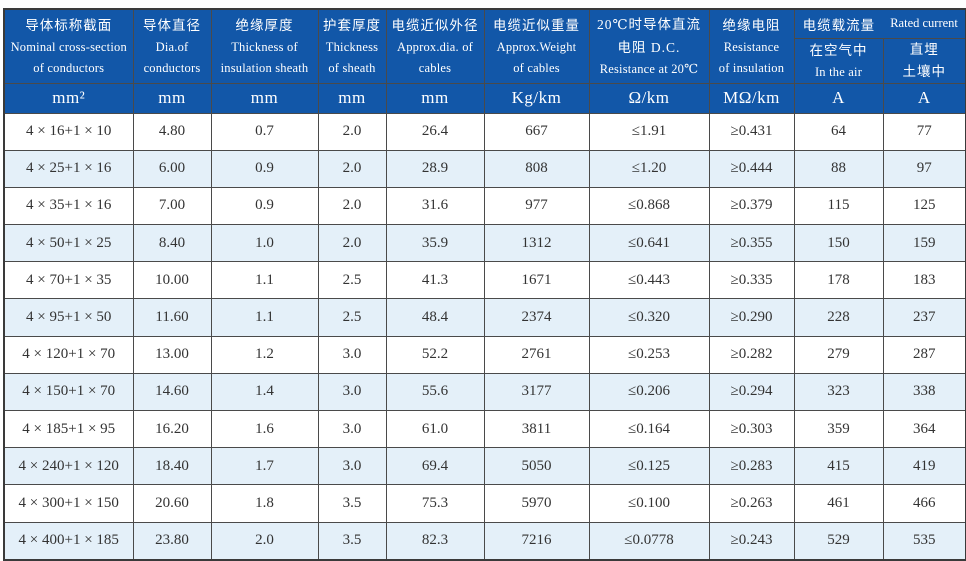 The height and width of the screenshot is (561, 966). I want to click on table-cell: 3.0, so click(352, 392).